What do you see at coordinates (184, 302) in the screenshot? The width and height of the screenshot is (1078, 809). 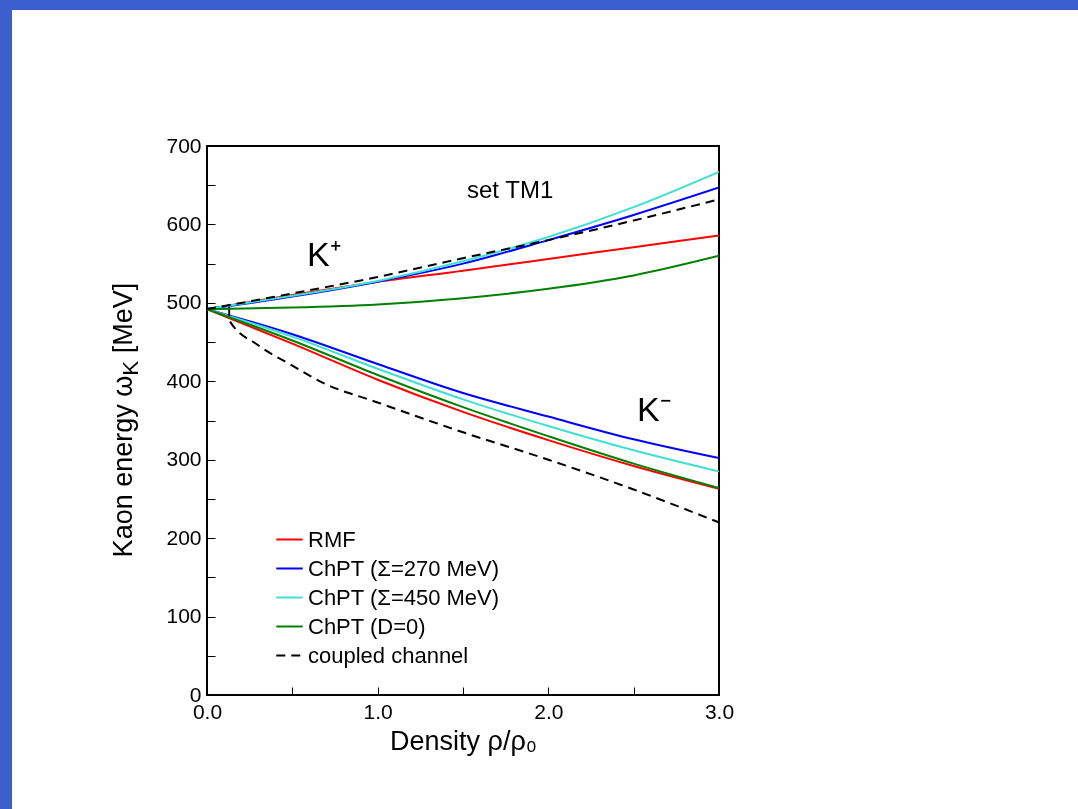 I see `y-tick-label: 500` at bounding box center [184, 302].